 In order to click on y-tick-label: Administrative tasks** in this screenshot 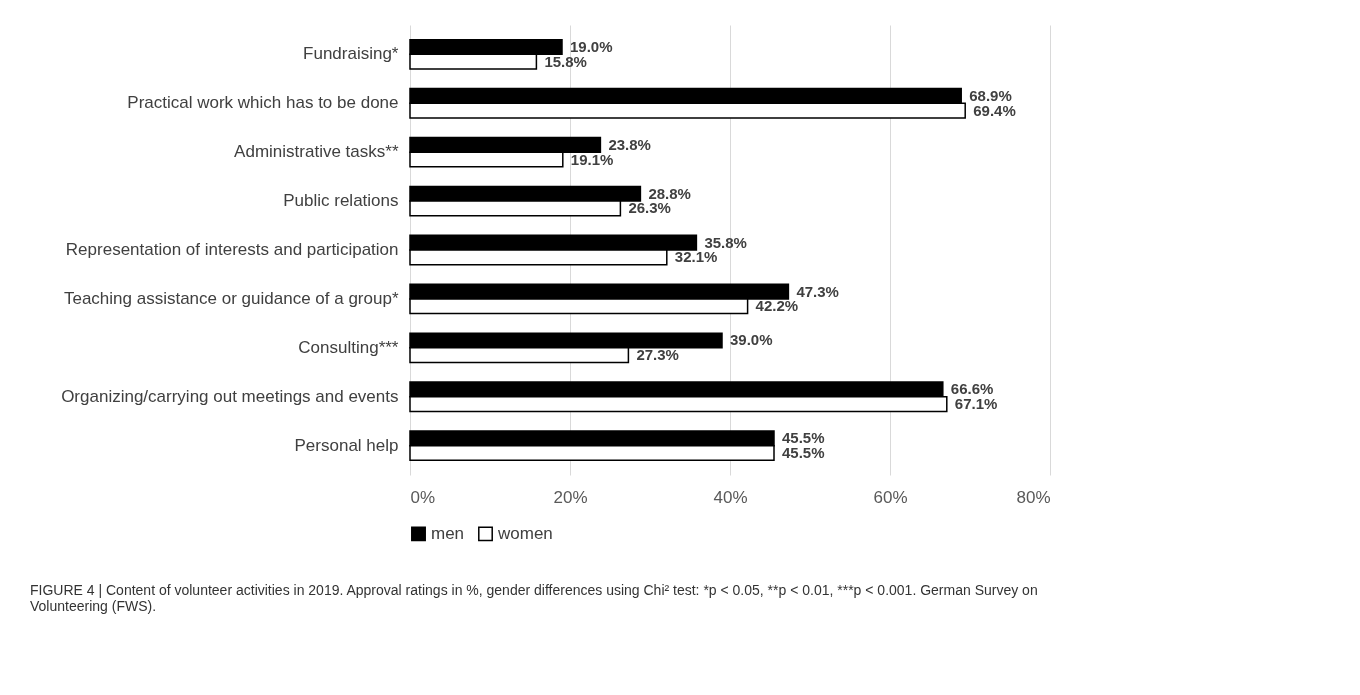, I will do `click(316, 152)`.